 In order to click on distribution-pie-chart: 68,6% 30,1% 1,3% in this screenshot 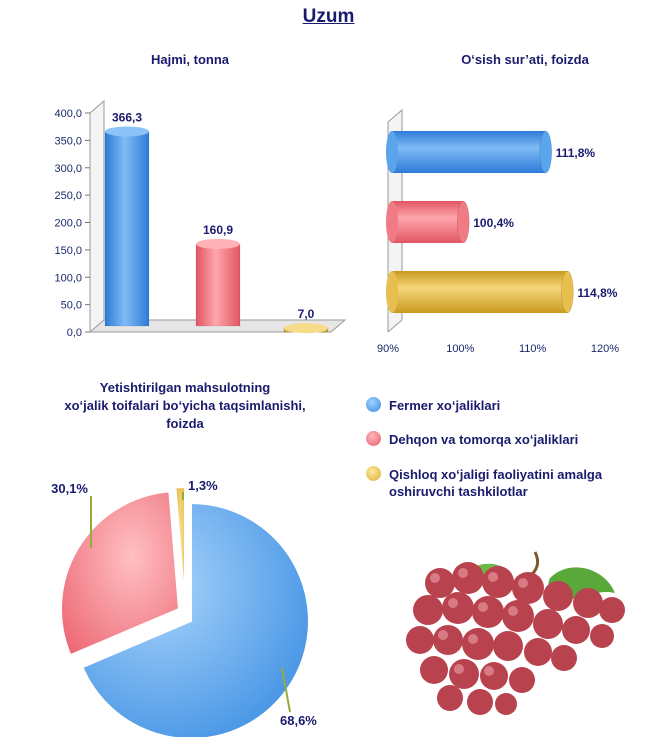, I will do `click(184, 607)`.